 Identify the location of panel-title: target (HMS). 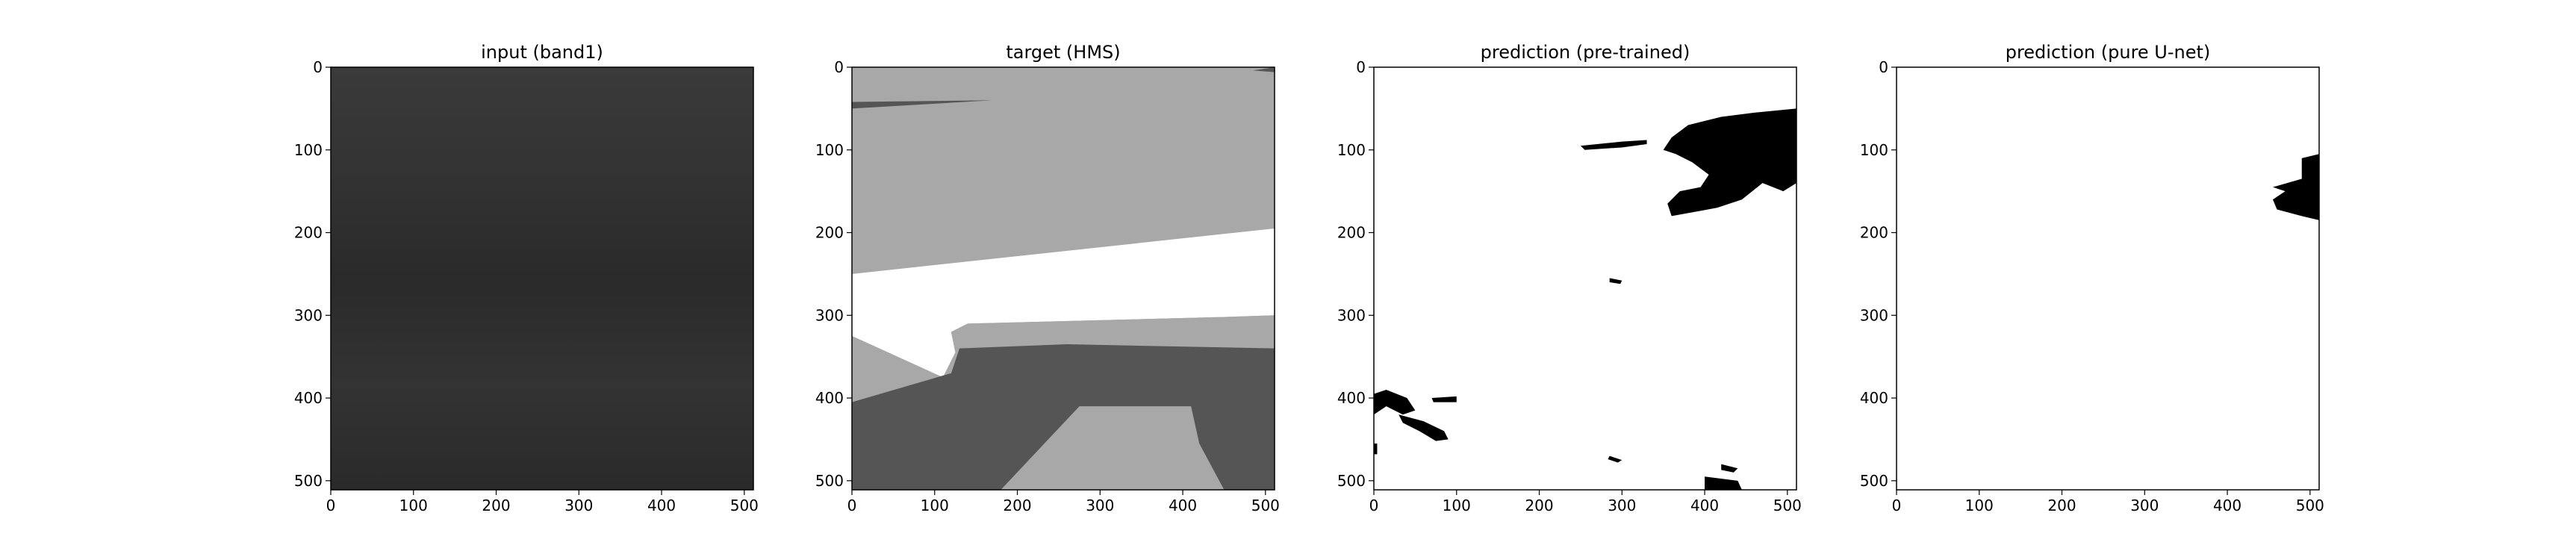
(1063, 52).